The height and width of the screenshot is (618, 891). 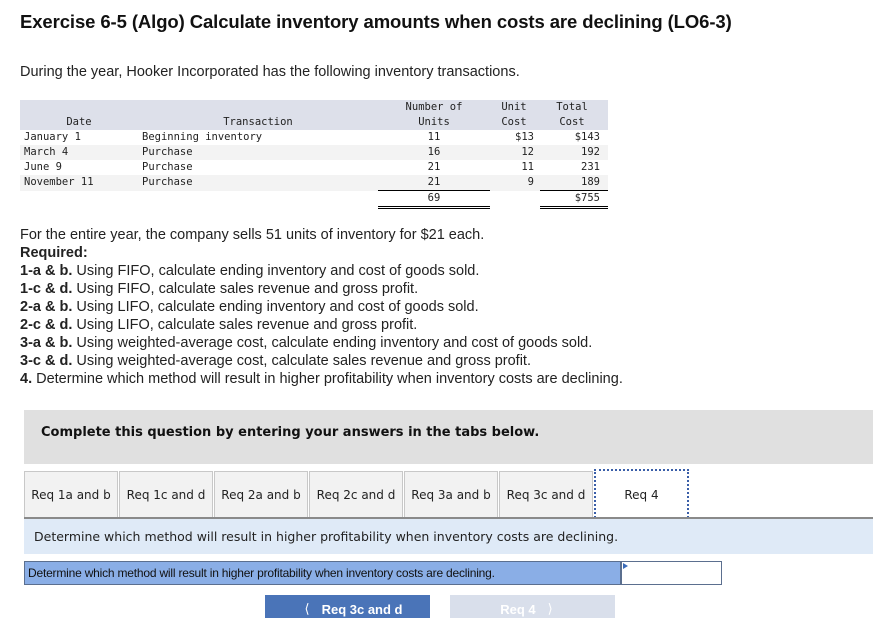 What do you see at coordinates (515, 183) in the screenshot?
I see `cell-unit-cost: 9` at bounding box center [515, 183].